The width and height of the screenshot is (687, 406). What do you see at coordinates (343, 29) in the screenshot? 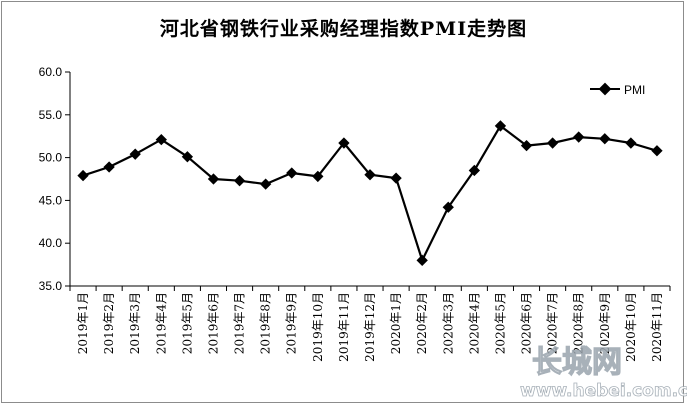
I see `chart-title: 河北省钢铁行业采购经理指数PMI走势图` at bounding box center [343, 29].